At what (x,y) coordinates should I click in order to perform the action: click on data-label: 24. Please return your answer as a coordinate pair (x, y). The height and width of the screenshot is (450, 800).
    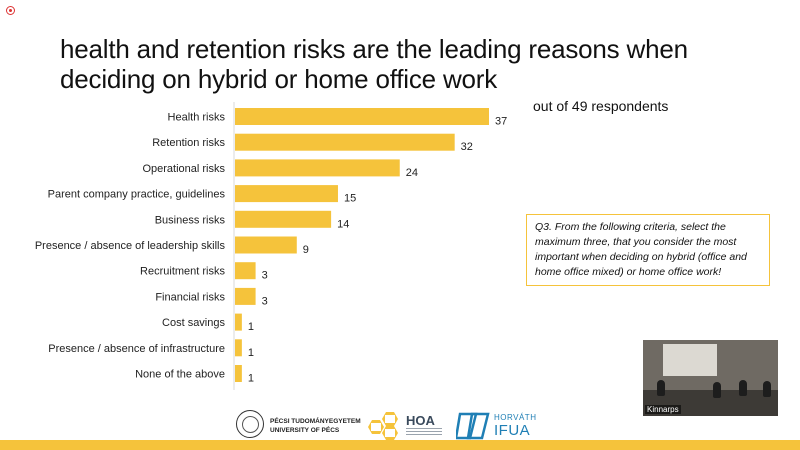
    Looking at the image, I should click on (412, 173).